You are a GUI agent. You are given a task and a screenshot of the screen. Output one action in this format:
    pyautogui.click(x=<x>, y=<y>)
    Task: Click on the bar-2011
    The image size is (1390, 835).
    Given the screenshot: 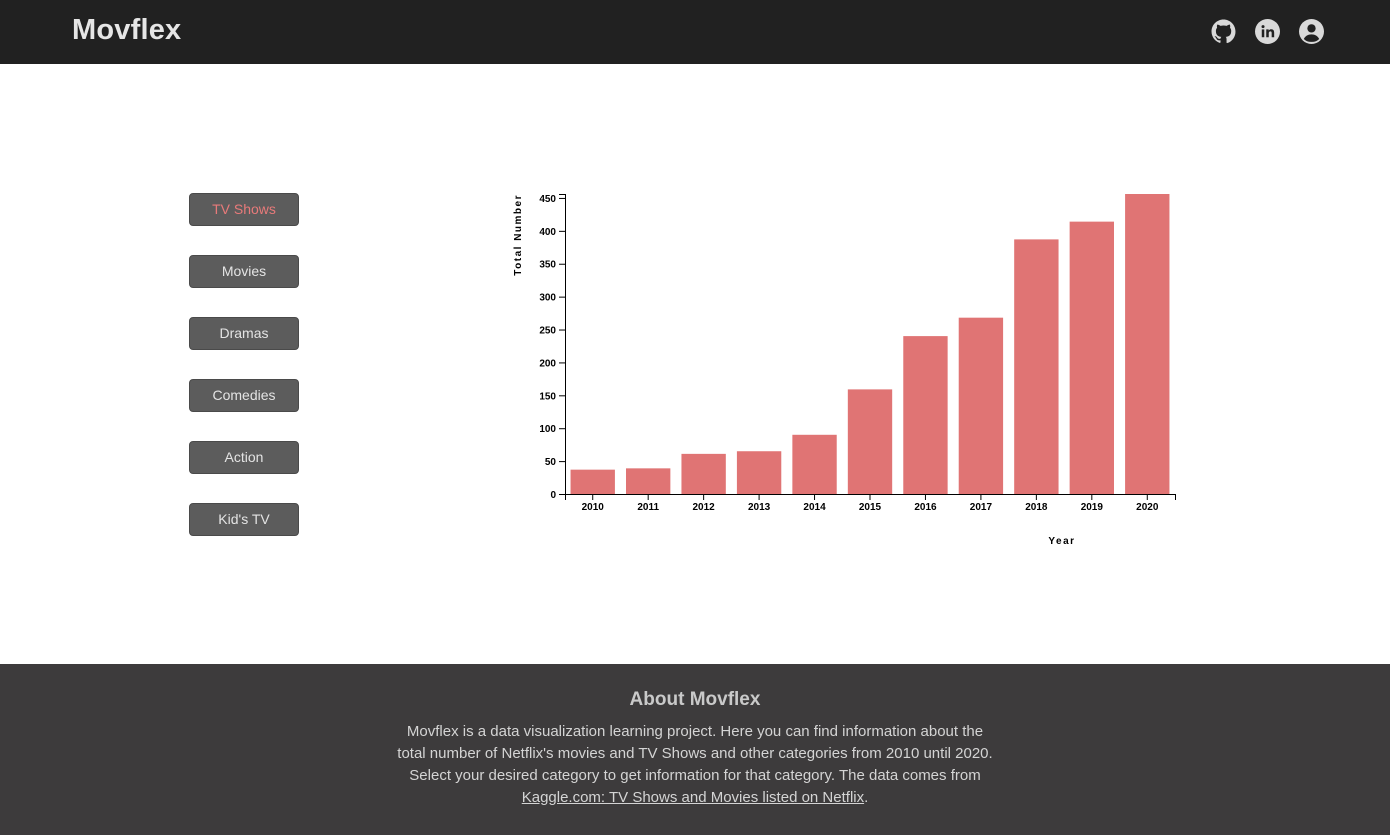 What is the action you would take?
    pyautogui.click(x=648, y=481)
    